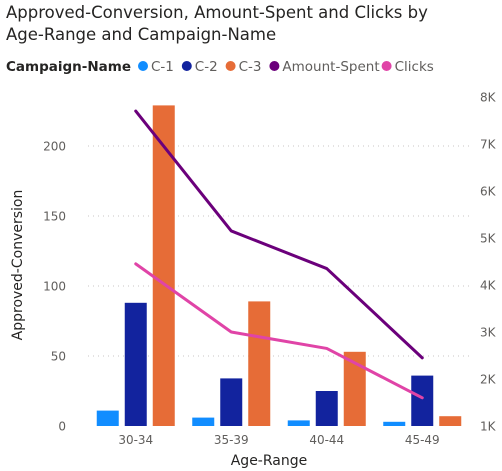 This screenshot has width=502, height=471. What do you see at coordinates (250, 67) in the screenshot?
I see `legend-label: C-3` at bounding box center [250, 67].